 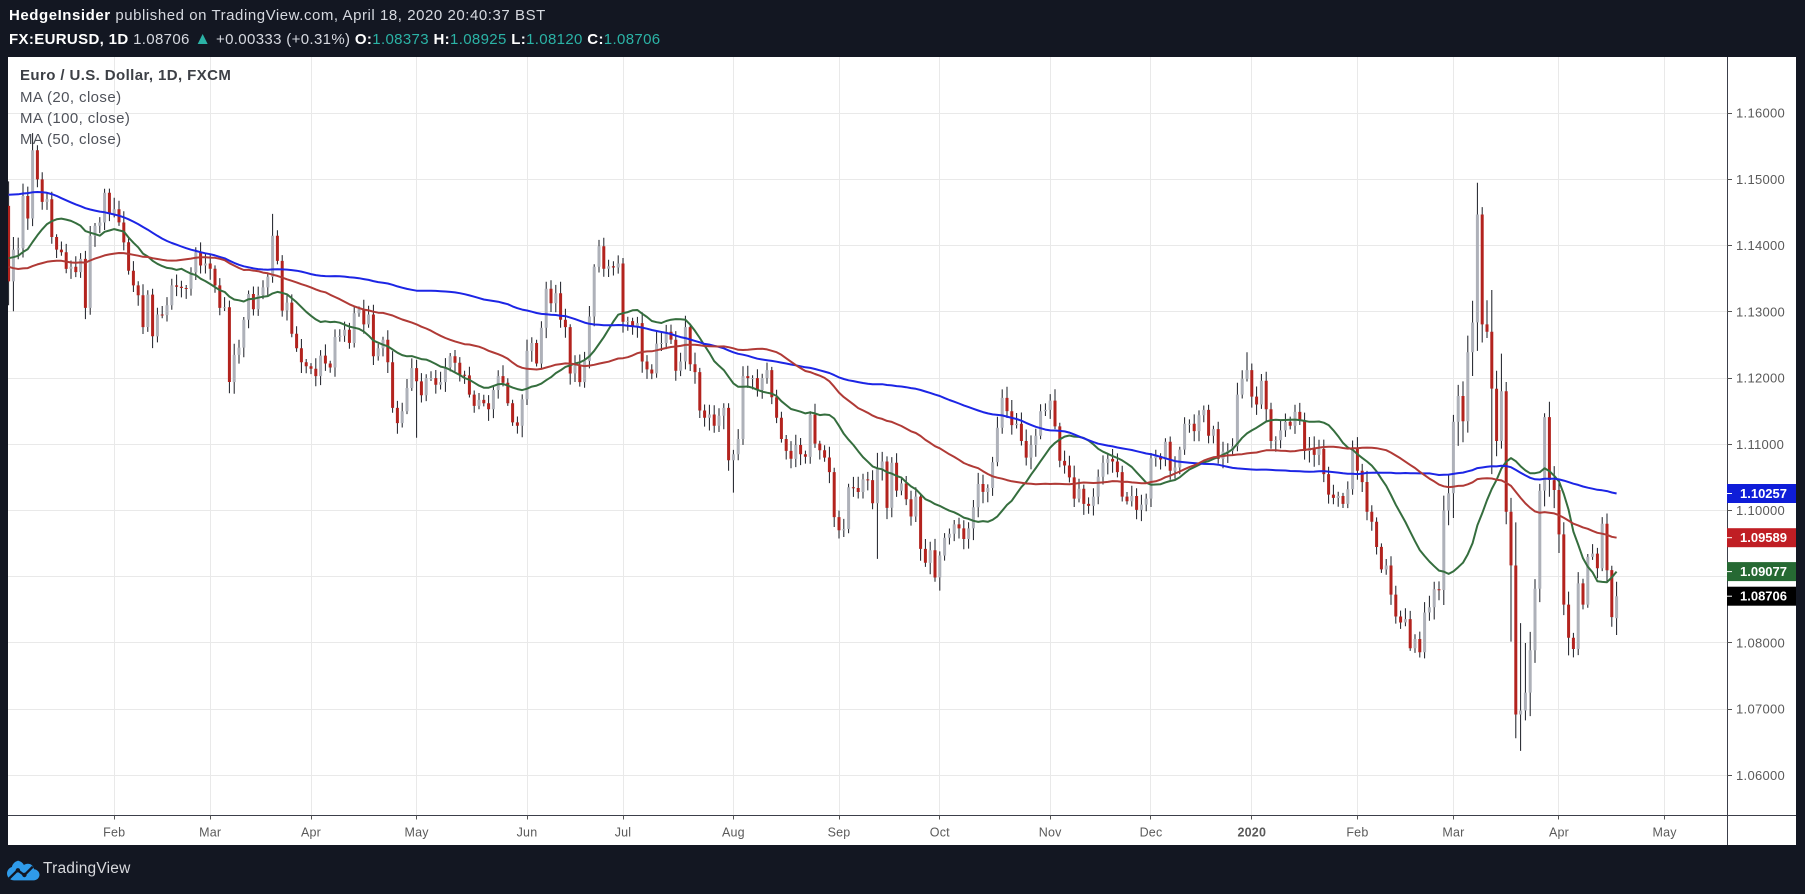 I want to click on svg-text: 1.16000, so click(x=1760, y=113).